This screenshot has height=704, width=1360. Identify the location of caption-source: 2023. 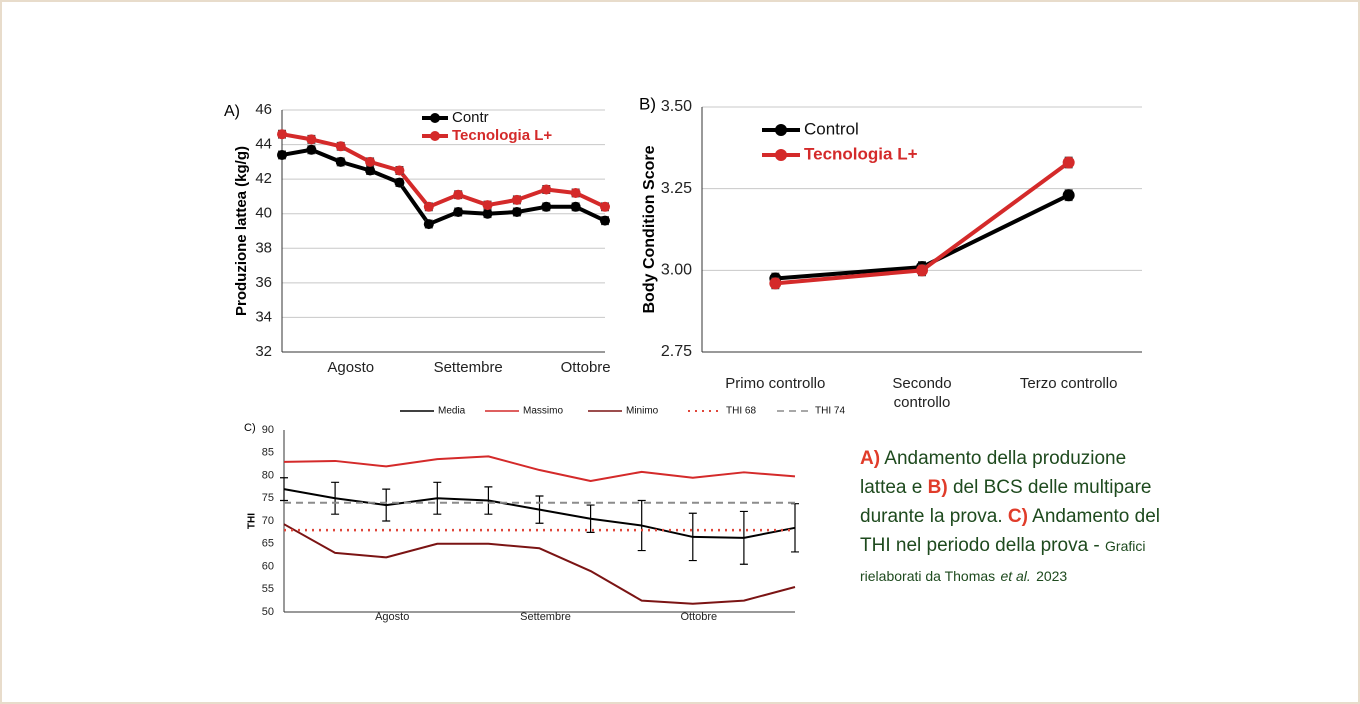
(1052, 576).